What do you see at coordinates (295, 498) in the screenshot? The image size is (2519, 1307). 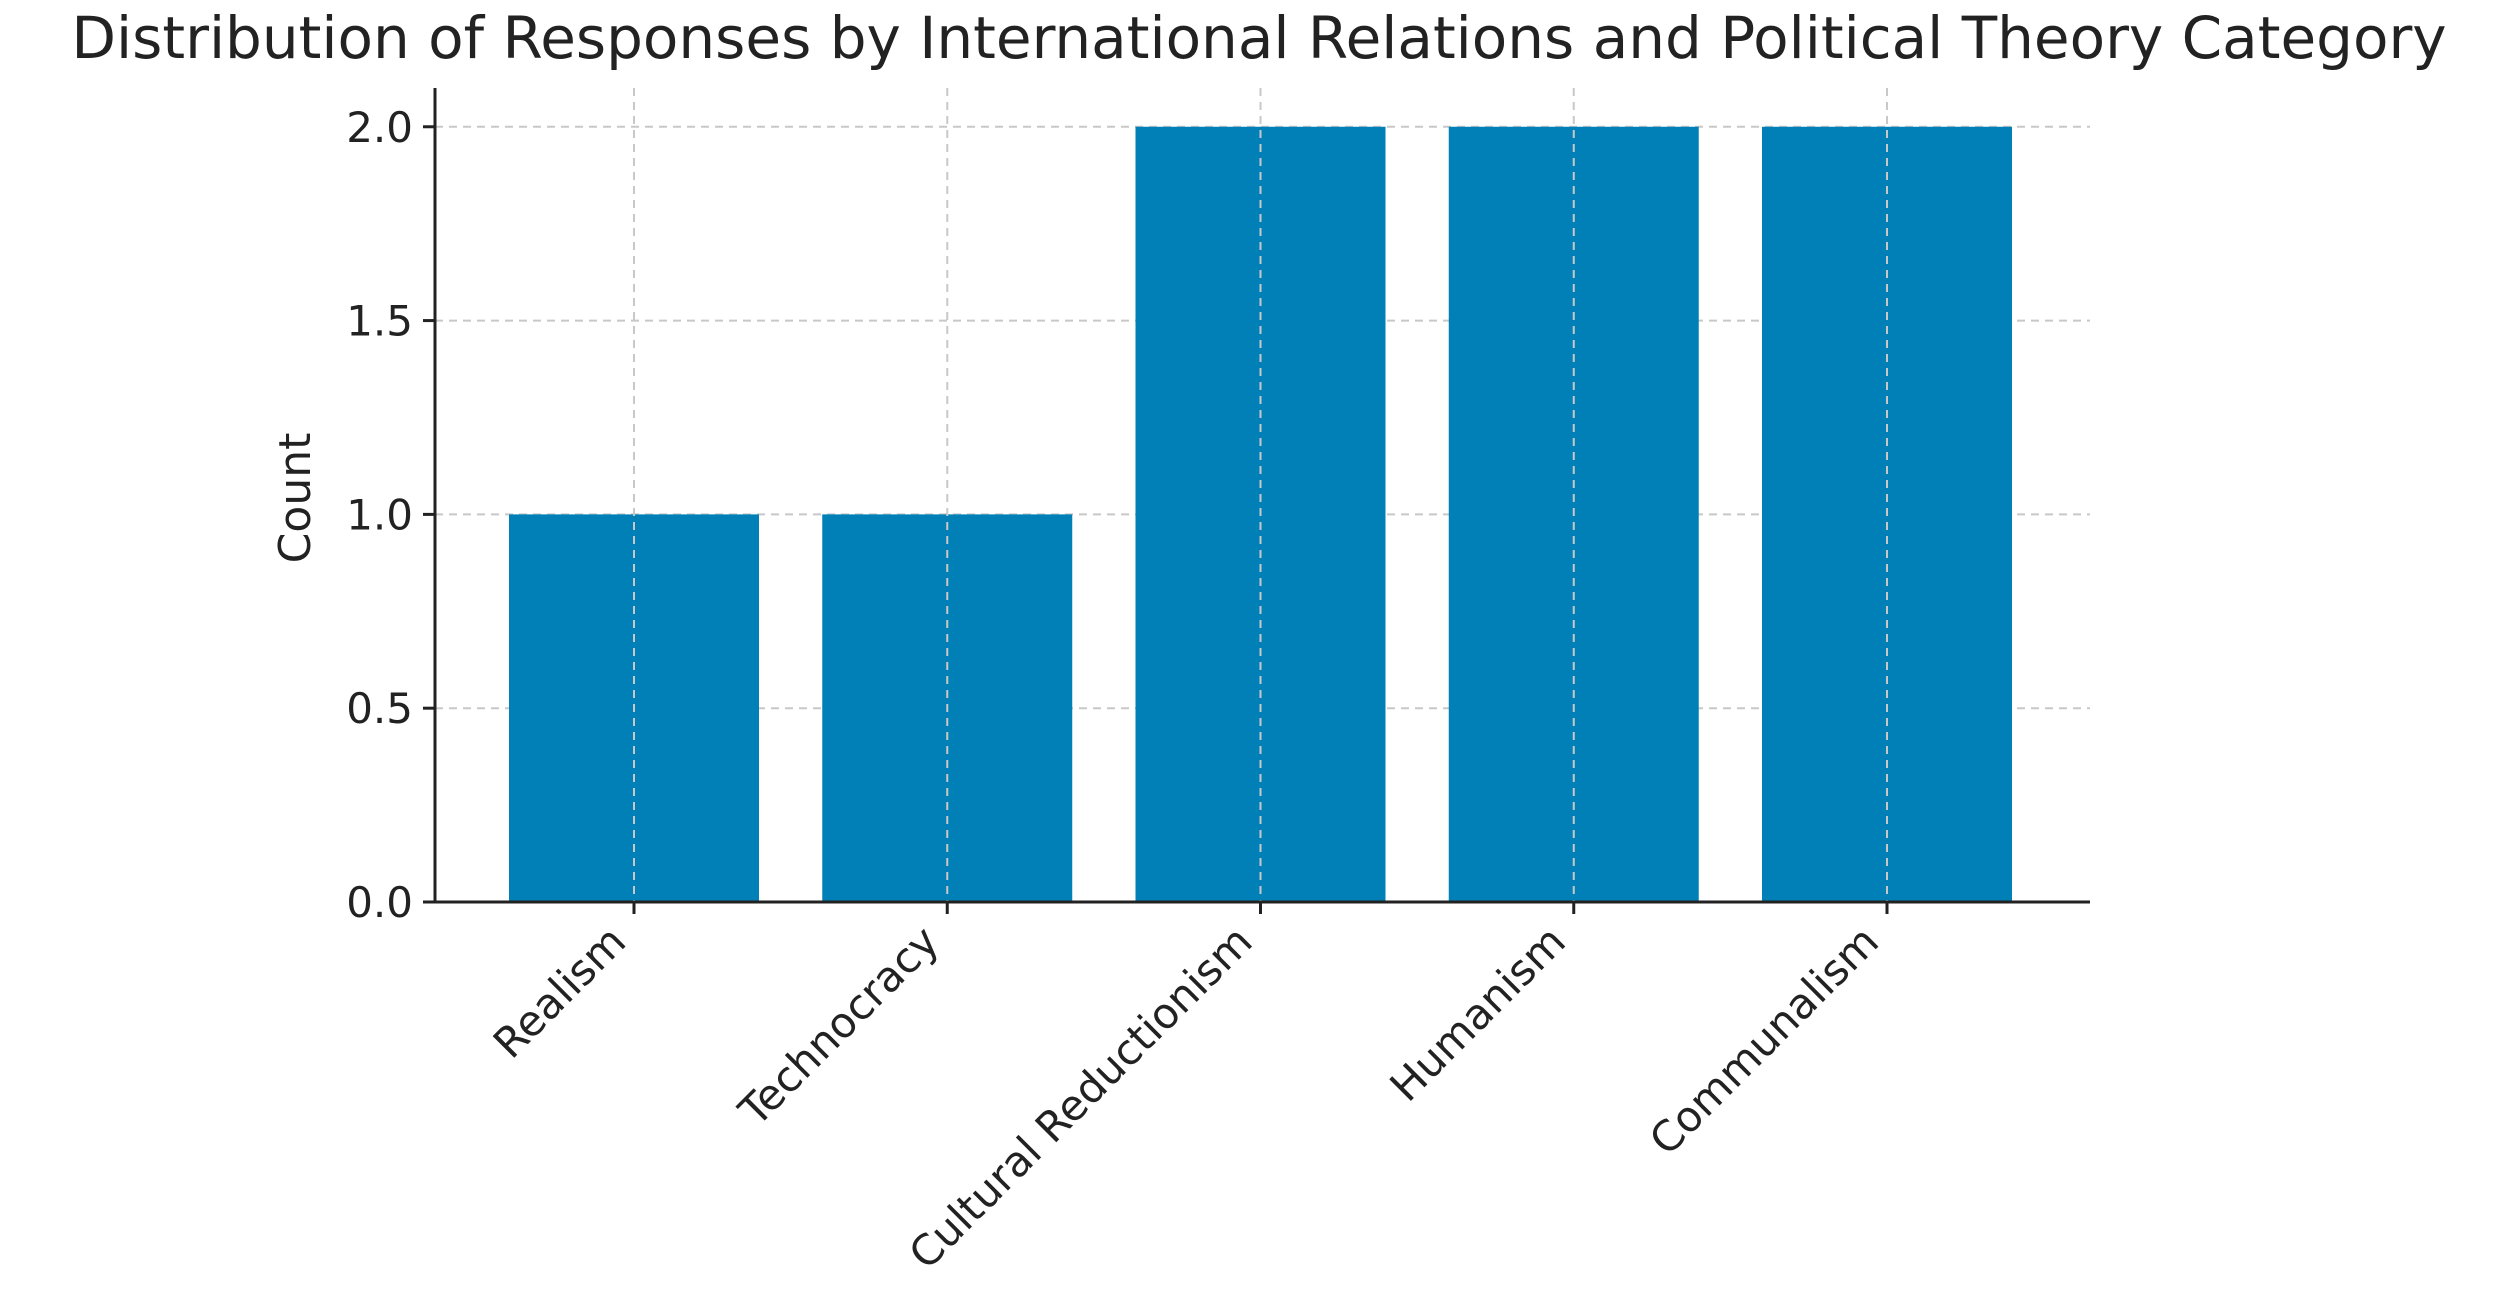 I see `y-axis-label: Count` at bounding box center [295, 498].